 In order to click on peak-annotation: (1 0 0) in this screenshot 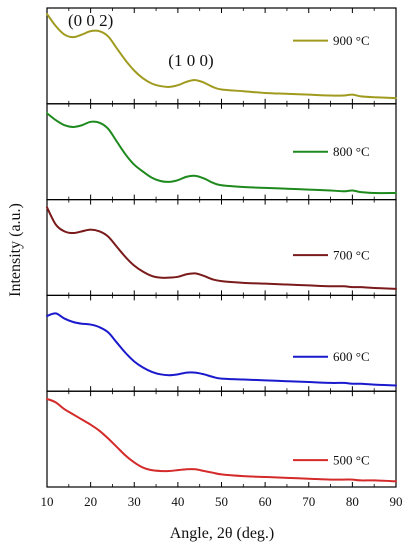, I will do `click(190, 60)`.